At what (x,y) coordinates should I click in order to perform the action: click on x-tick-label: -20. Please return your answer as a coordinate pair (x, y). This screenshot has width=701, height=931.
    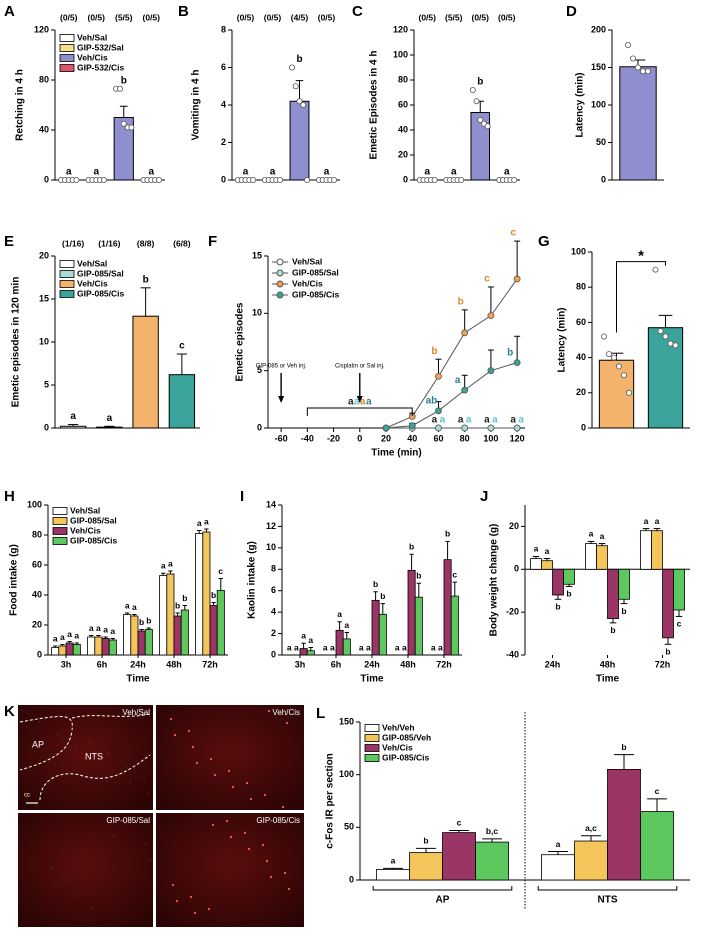
    Looking at the image, I should click on (333, 438).